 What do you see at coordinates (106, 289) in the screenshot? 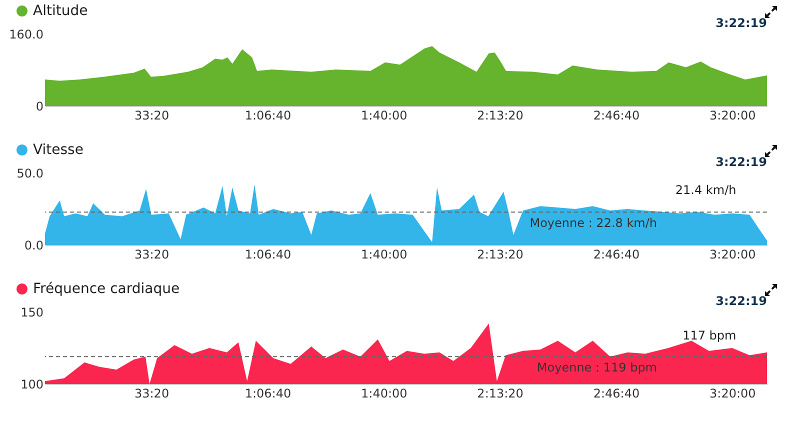
I see `legend-label: Fréquence cardiaque` at bounding box center [106, 289].